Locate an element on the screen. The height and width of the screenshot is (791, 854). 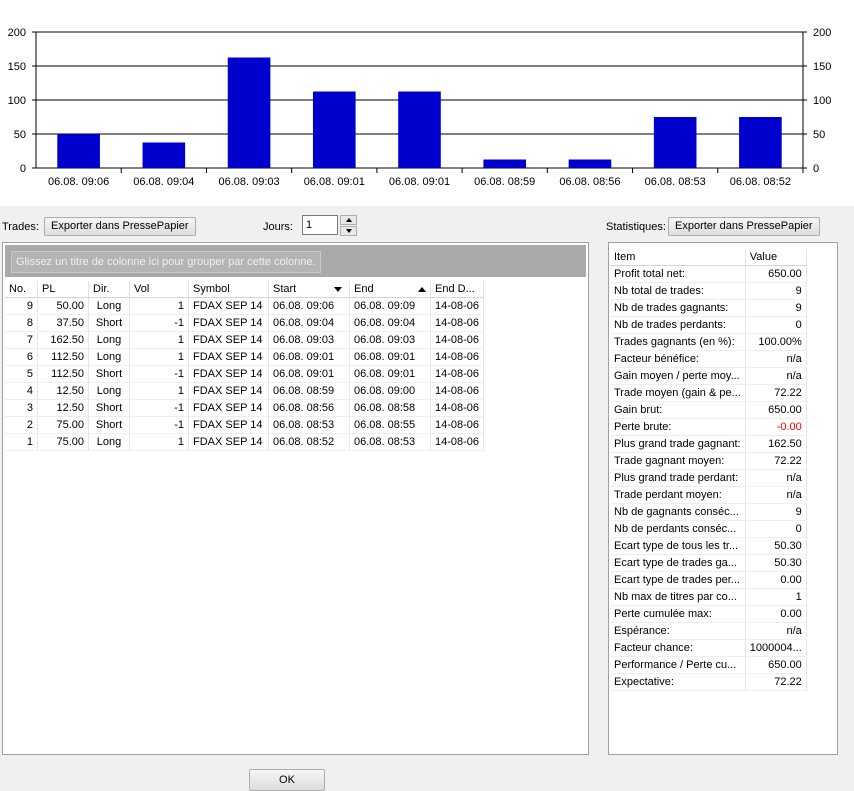
stats-col-header-item: Item is located at coordinates (678, 257).